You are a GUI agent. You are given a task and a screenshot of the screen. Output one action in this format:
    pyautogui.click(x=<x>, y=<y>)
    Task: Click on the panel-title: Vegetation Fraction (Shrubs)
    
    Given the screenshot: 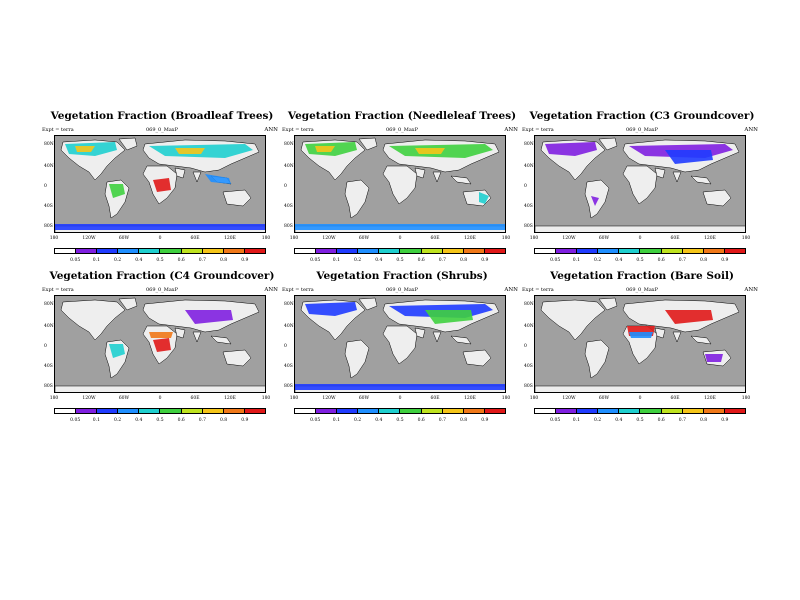 What is the action you would take?
    pyautogui.click(x=402, y=276)
    